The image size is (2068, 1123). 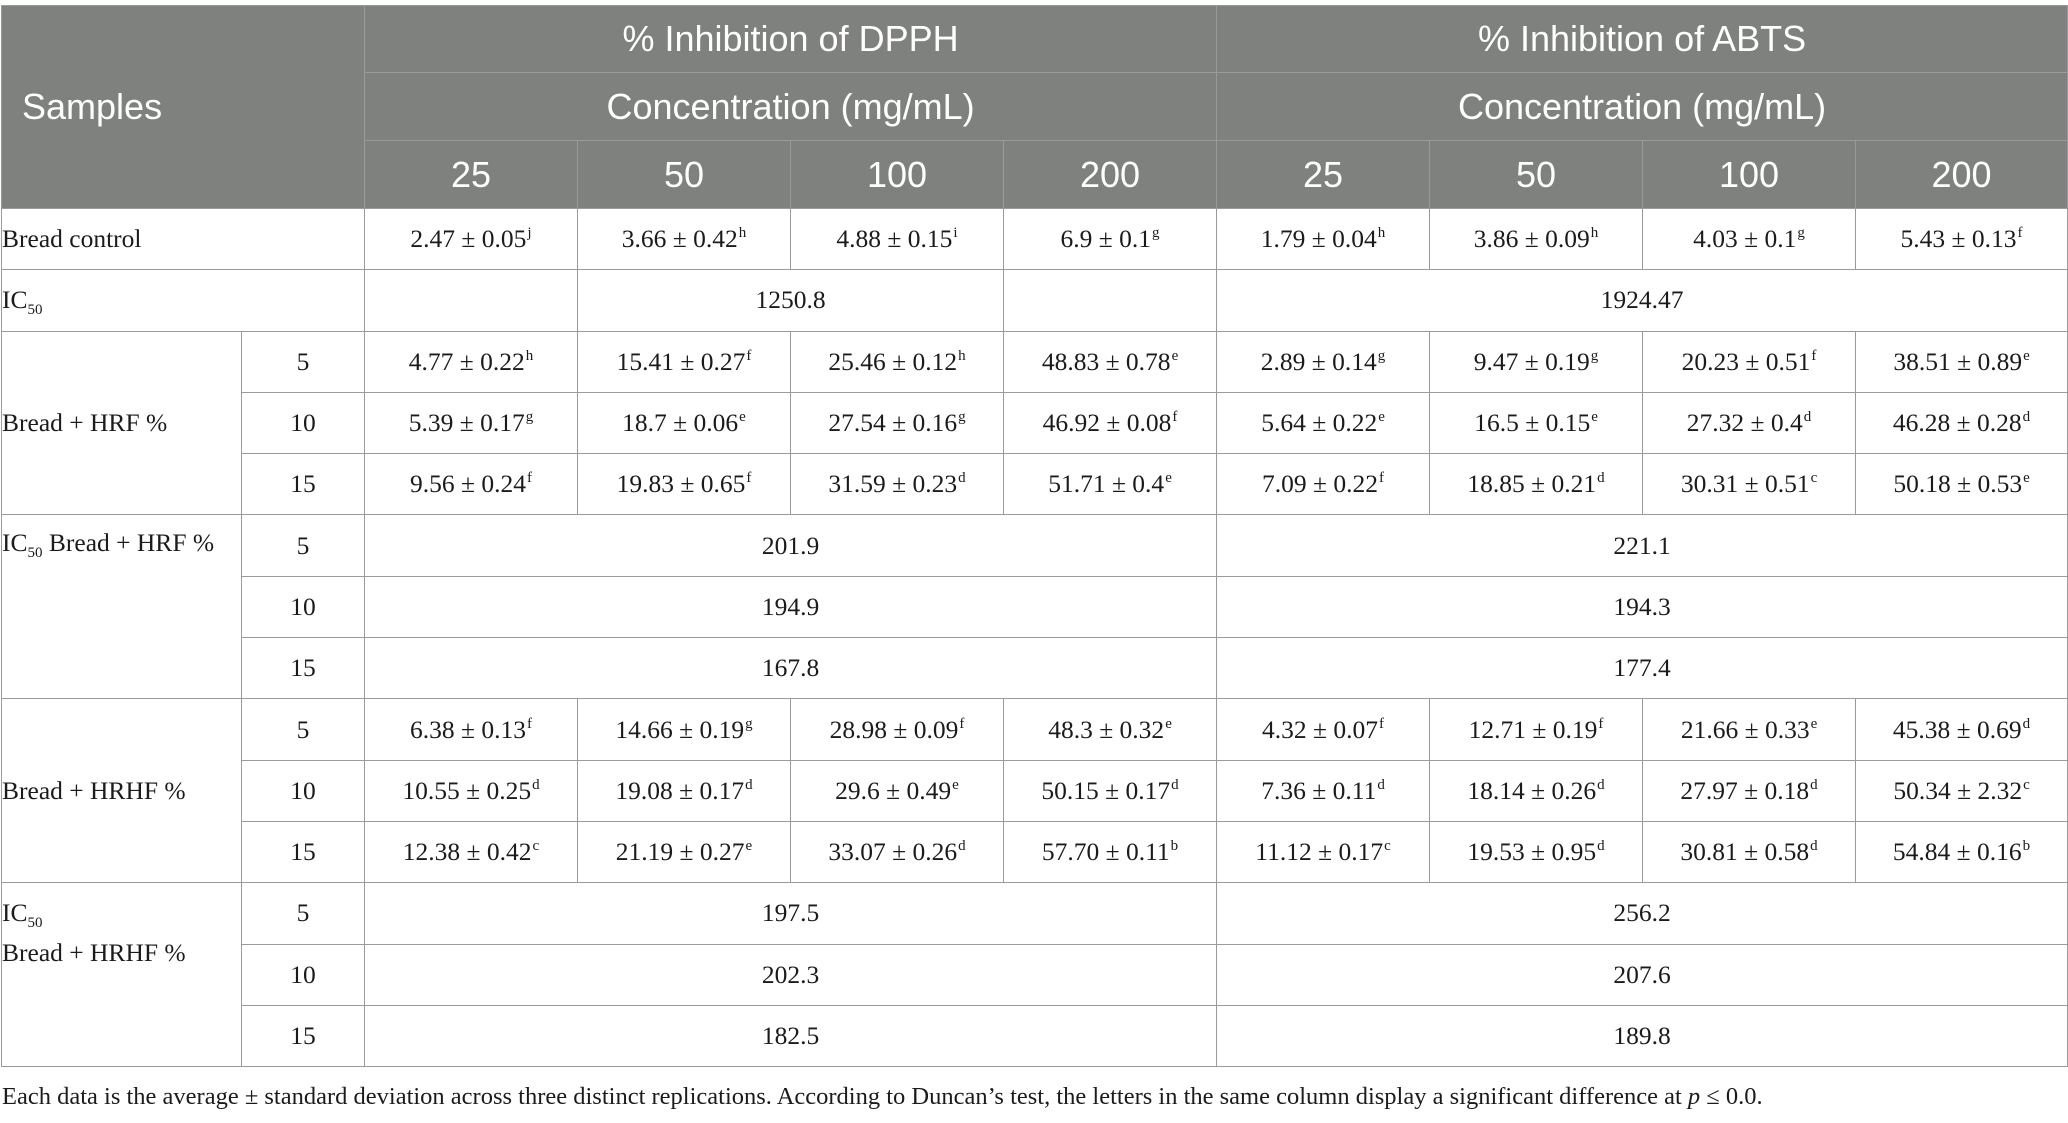 I want to click on ic50-dpph-cell: 1250.8, so click(x=790, y=300).